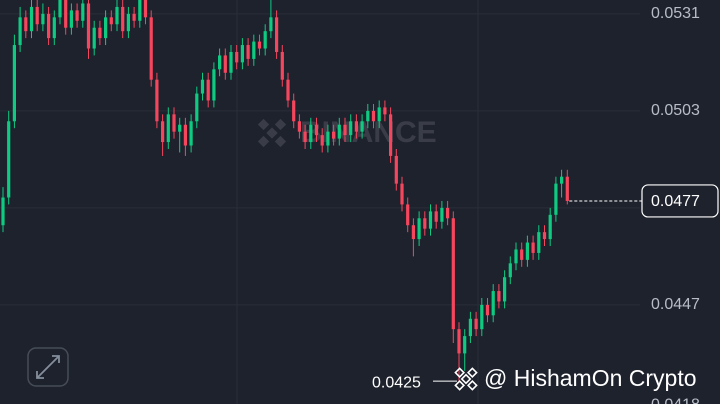 Image resolution: width=720 pixels, height=404 pixels. I want to click on expand-frame, so click(48, 367).